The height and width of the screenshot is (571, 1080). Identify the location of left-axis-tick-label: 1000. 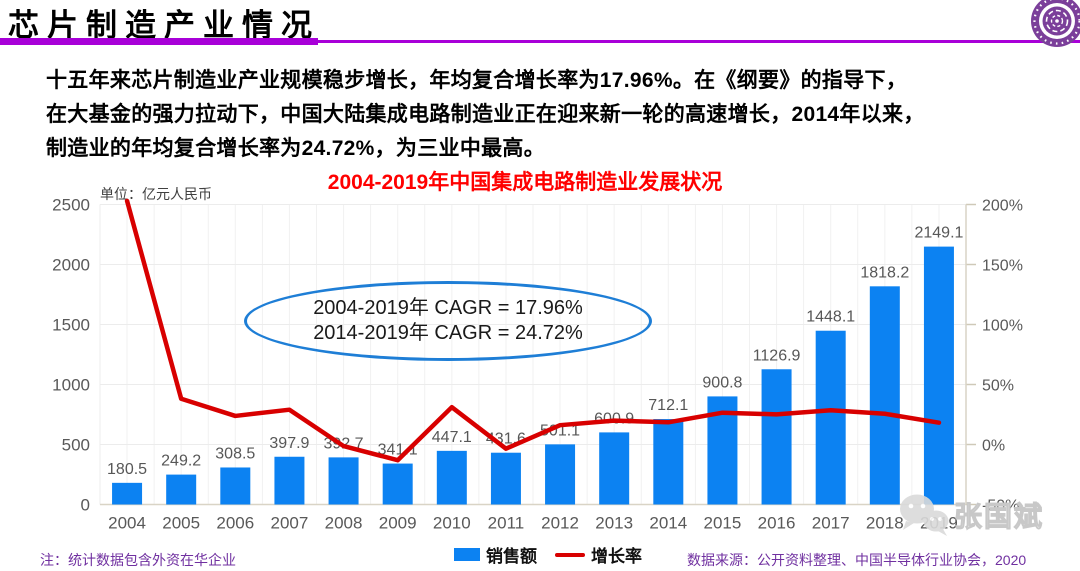
(71, 385).